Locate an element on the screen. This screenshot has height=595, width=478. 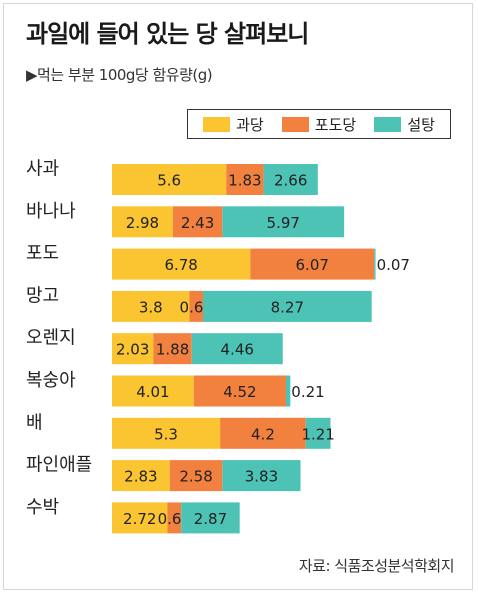
value-label-fructose: 2.03 is located at coordinates (132, 350).